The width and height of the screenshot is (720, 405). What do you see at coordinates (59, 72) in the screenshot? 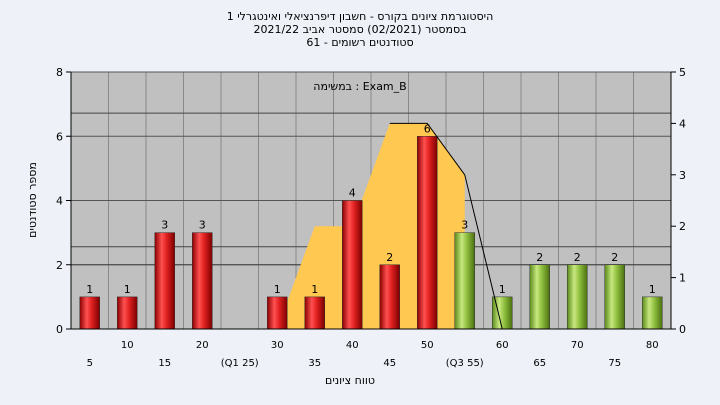
I see `y-tick-label: 8` at bounding box center [59, 72].